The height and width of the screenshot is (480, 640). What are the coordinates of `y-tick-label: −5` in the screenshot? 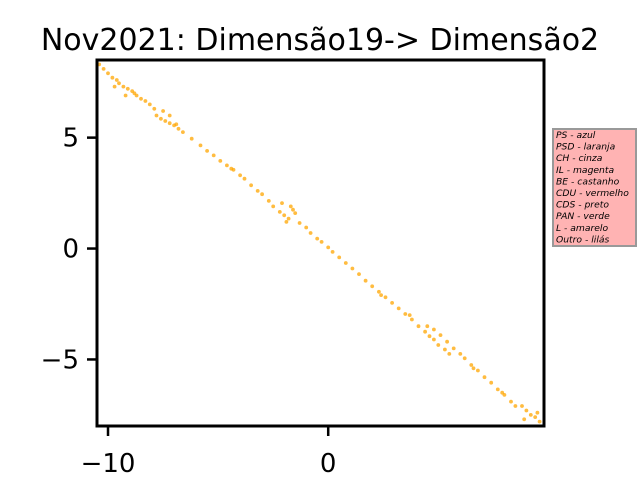 It's located at (60, 360).